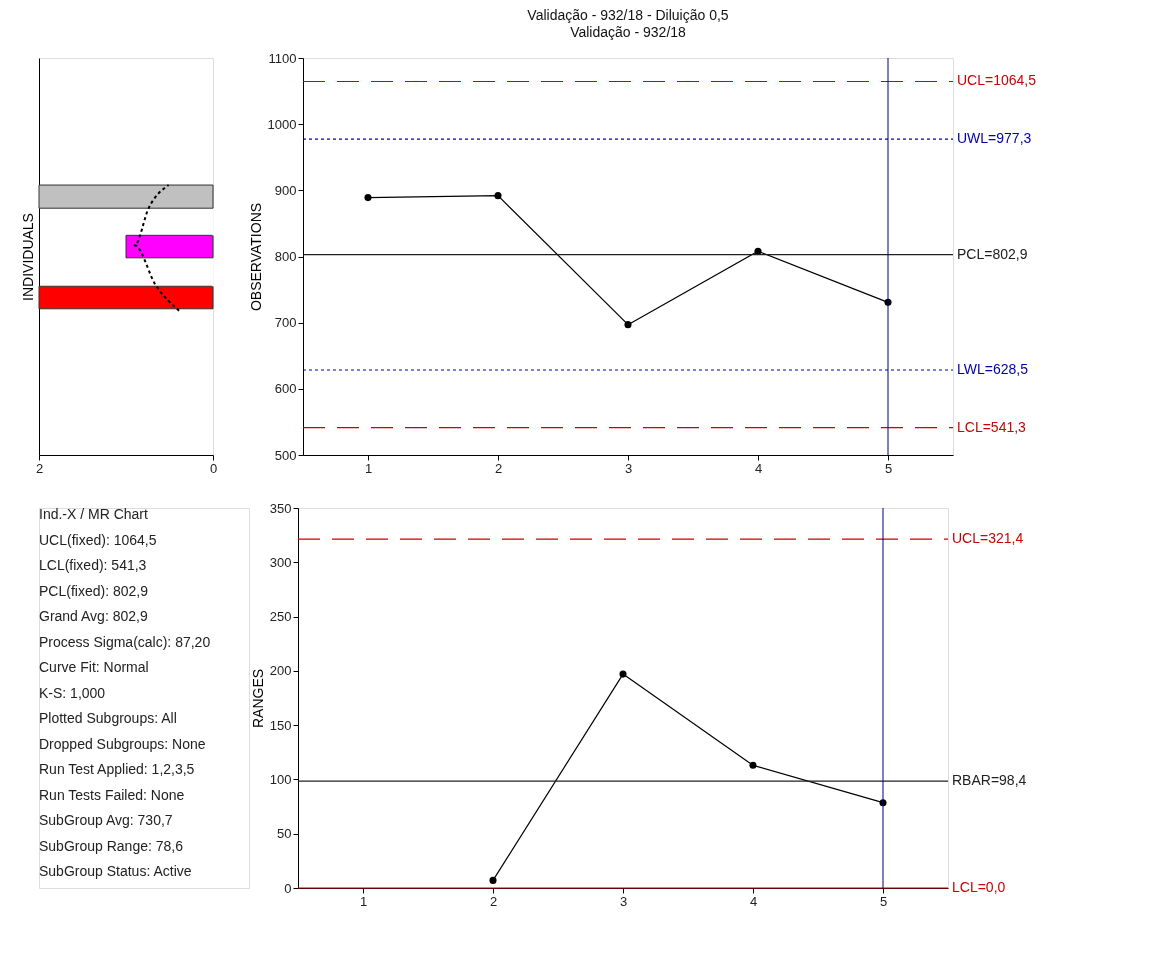 Image resolution: width=1155 pixels, height=960 pixels. Describe the element at coordinates (993, 368) in the screenshot. I see `ref-line-label: LWL=628,5` at that location.